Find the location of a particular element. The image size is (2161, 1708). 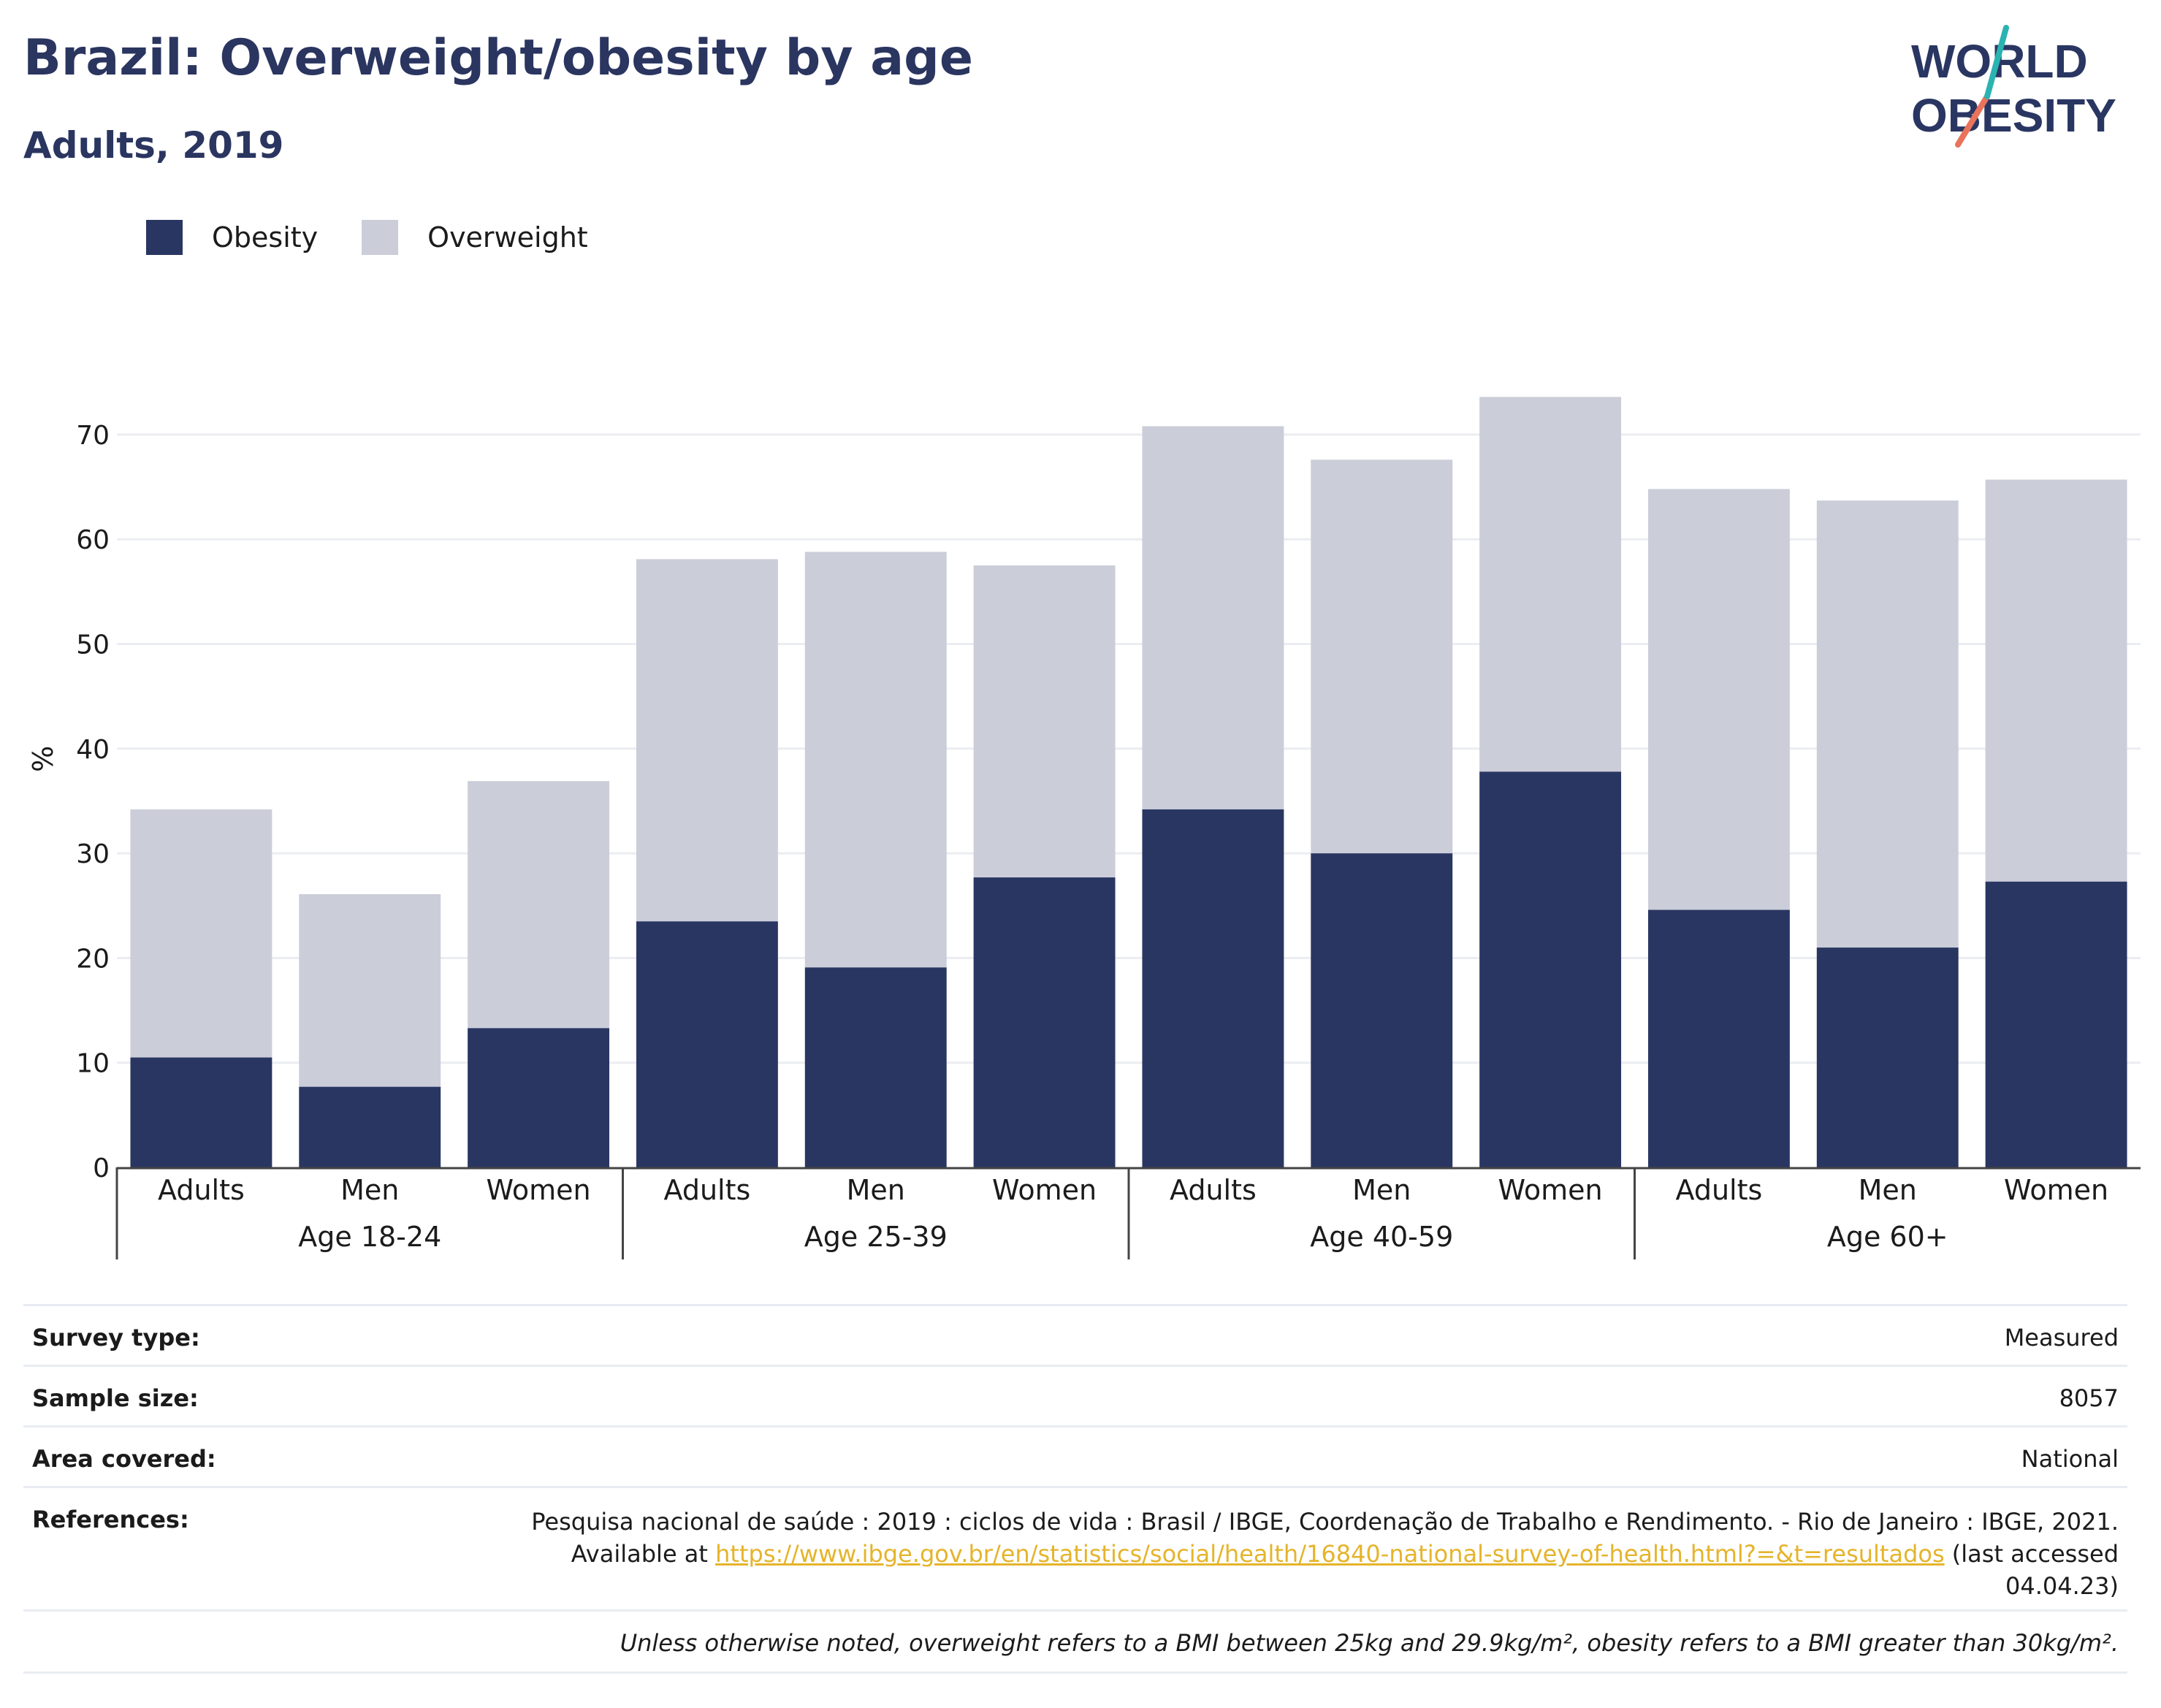

sample-size-value: 8057 is located at coordinates (2089, 1398).